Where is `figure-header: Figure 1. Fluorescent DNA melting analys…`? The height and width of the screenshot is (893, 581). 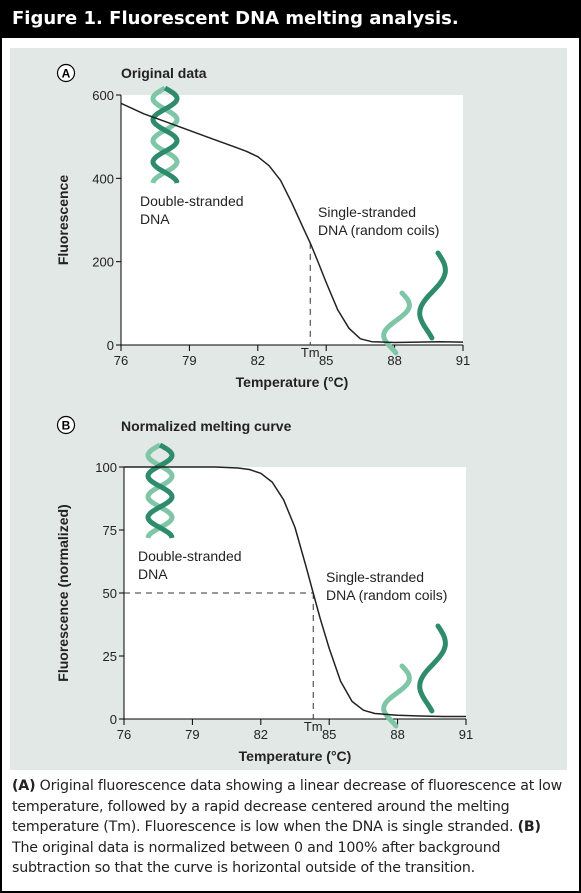
figure-header: Figure 1. Fluorescent DNA melting analys… is located at coordinates (290, 20).